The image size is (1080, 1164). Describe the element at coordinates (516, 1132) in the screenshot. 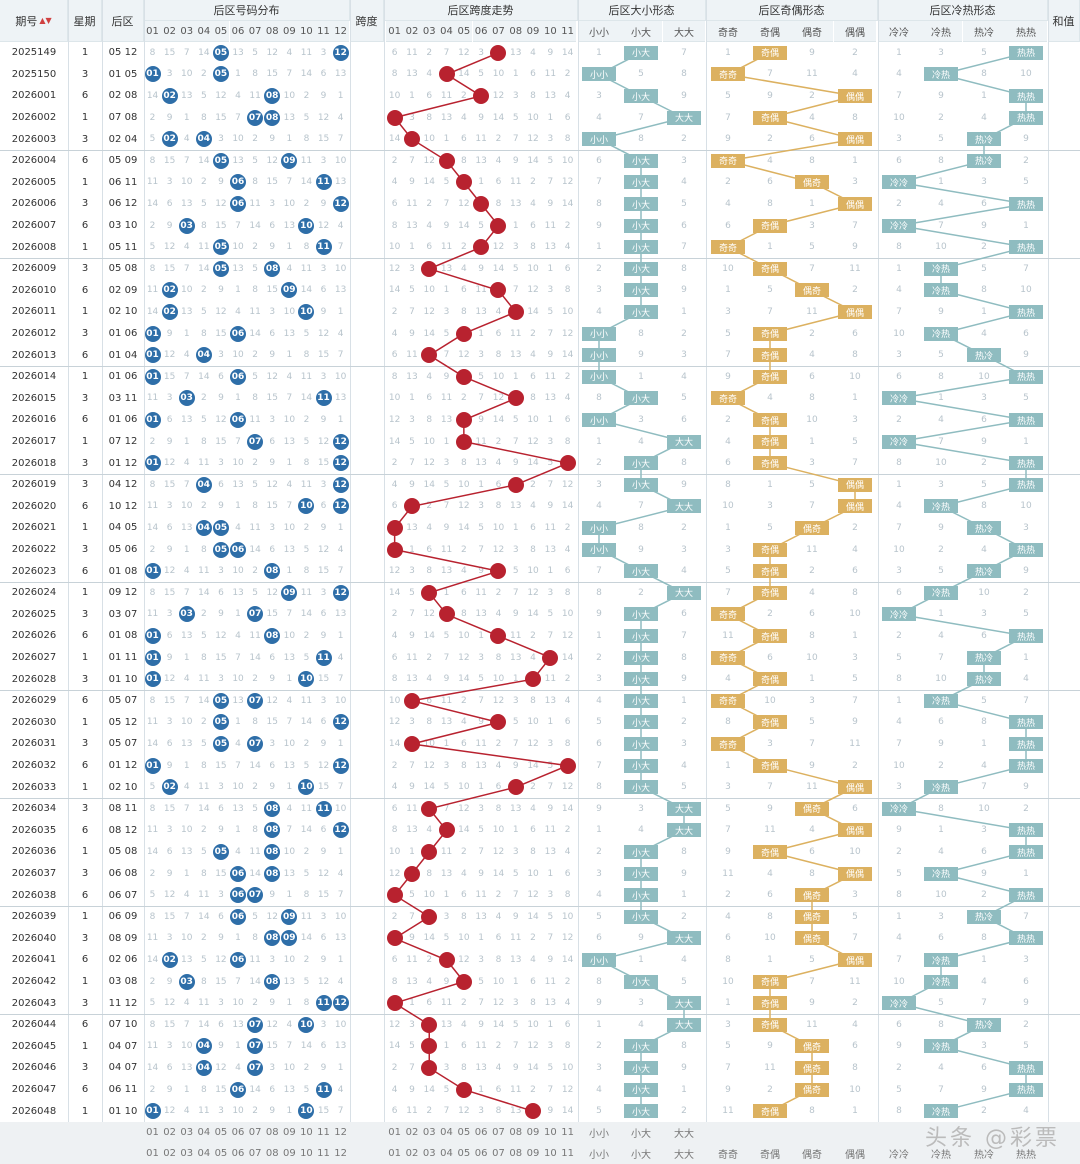

I see `preselect-span: 08` at that location.